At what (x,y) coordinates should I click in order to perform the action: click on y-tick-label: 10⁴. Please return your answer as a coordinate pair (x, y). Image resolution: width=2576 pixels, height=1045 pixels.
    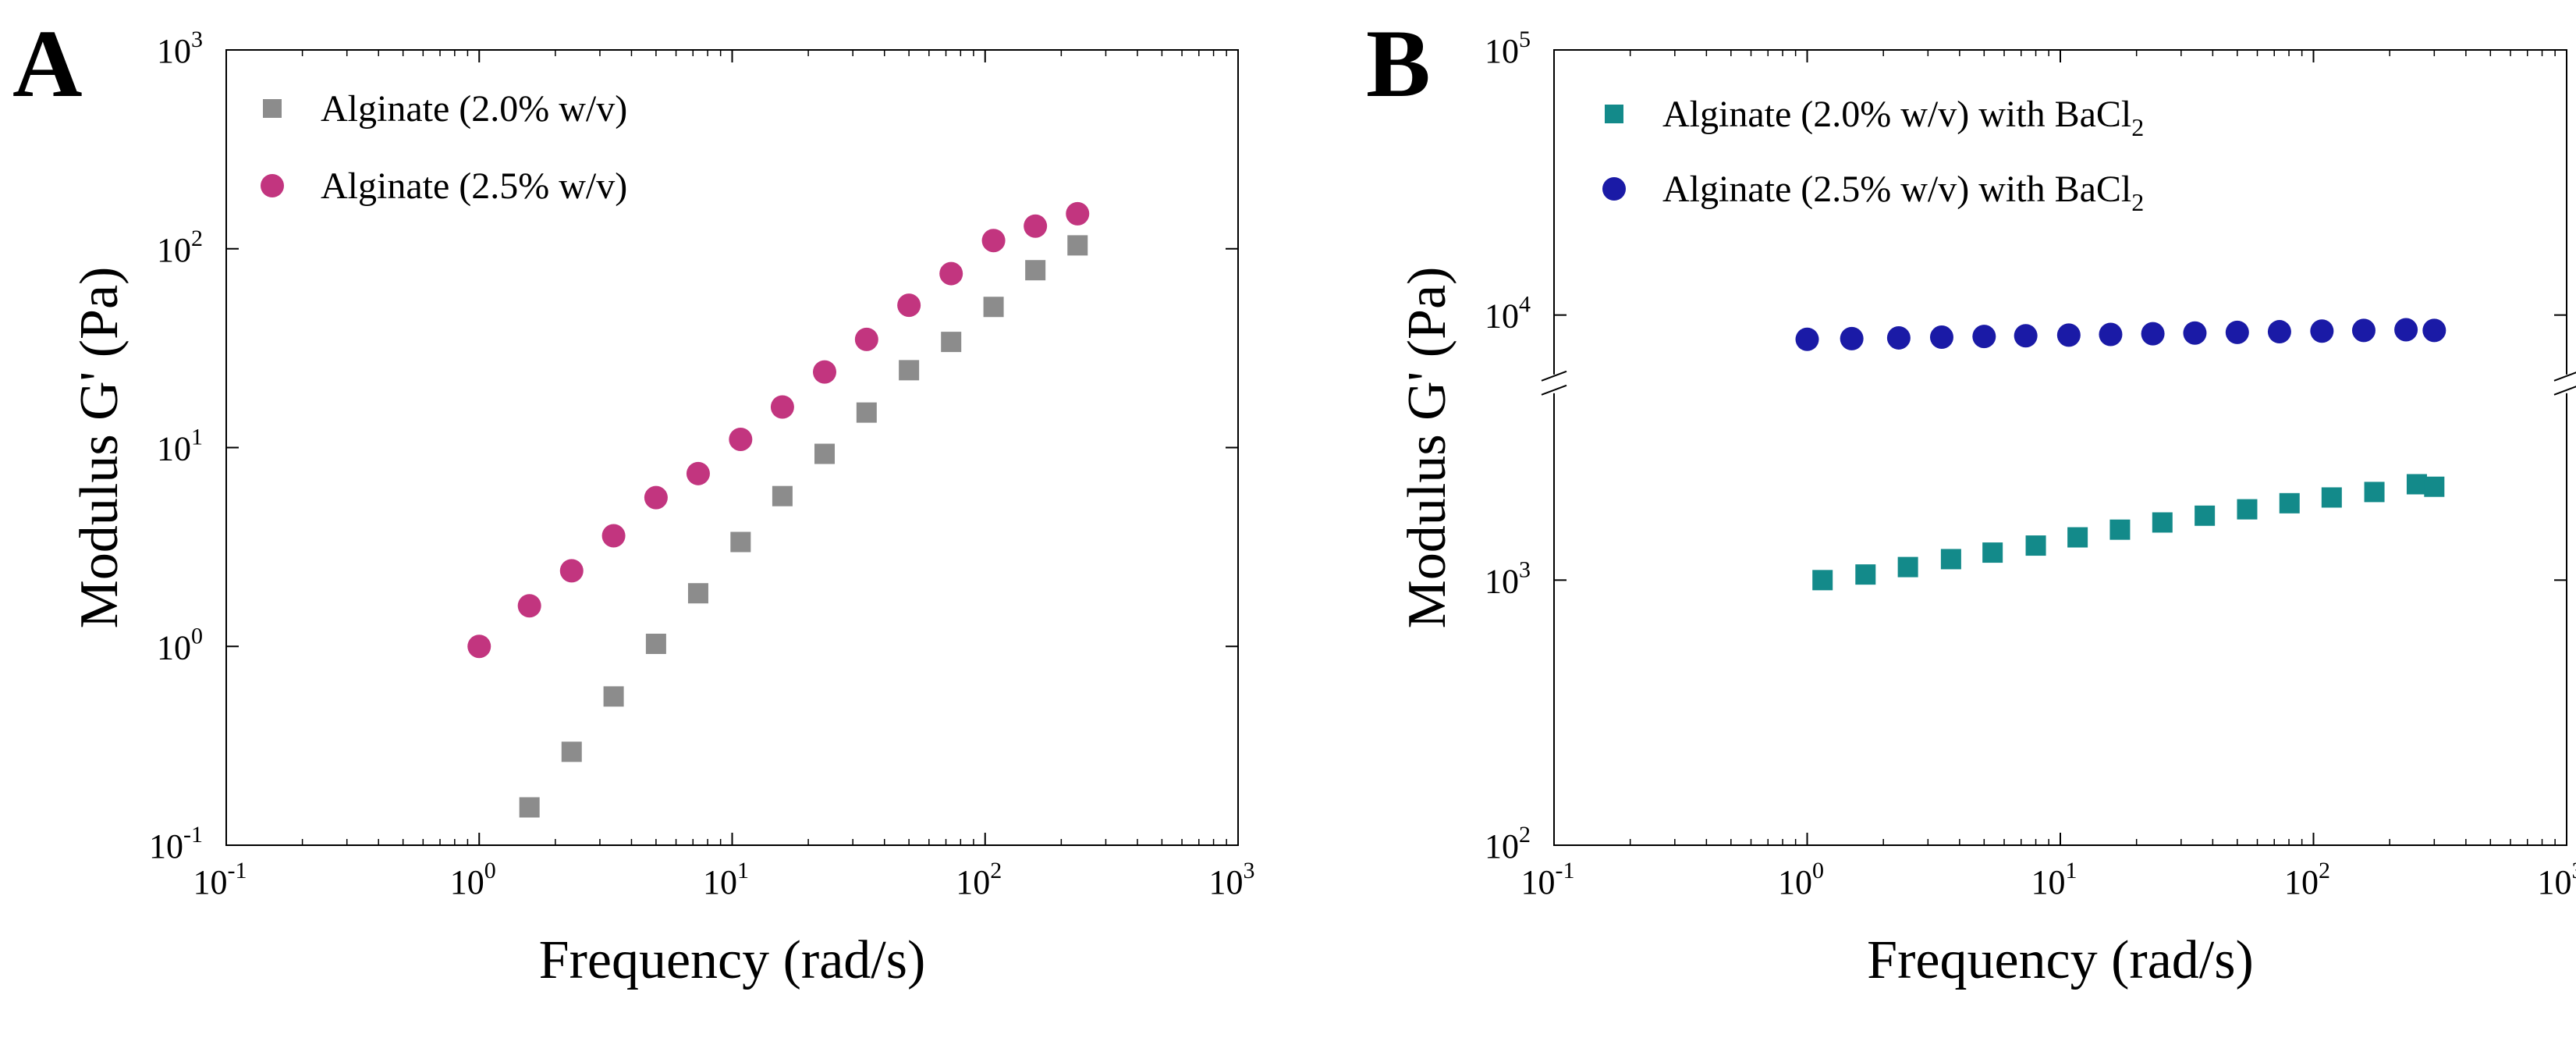
    Looking at the image, I should click on (1508, 314).